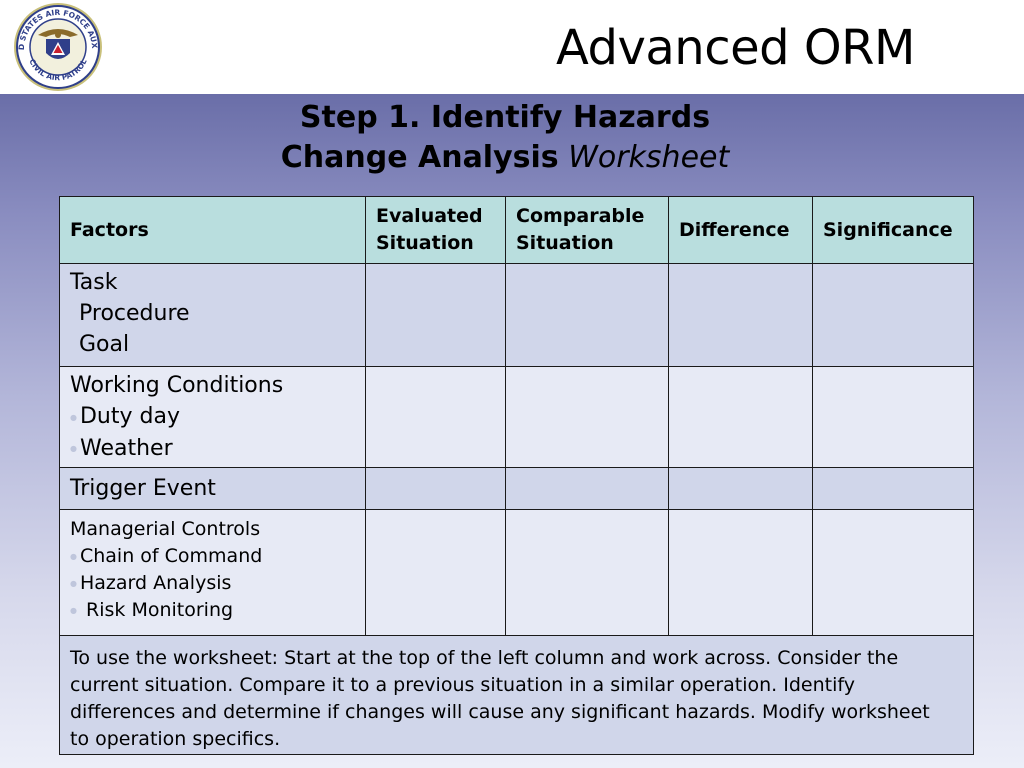 The height and width of the screenshot is (768, 1024). Describe the element at coordinates (134, 313) in the screenshot. I see `factor-item: Procedure` at that location.